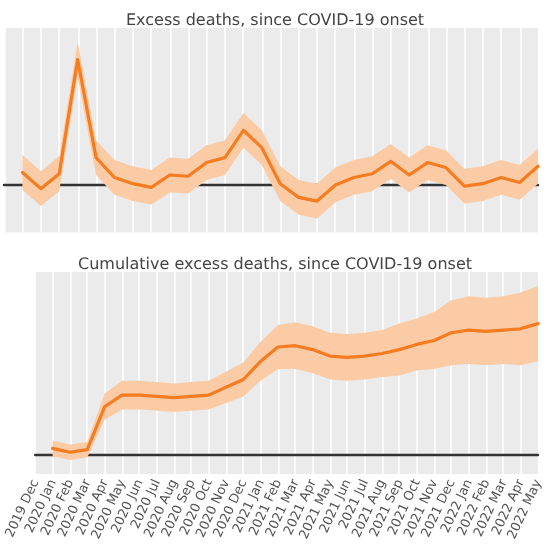 This screenshot has height=550, width=550. I want to click on chart-title: Excess deaths, since COVID-19 onset, so click(275, 20).